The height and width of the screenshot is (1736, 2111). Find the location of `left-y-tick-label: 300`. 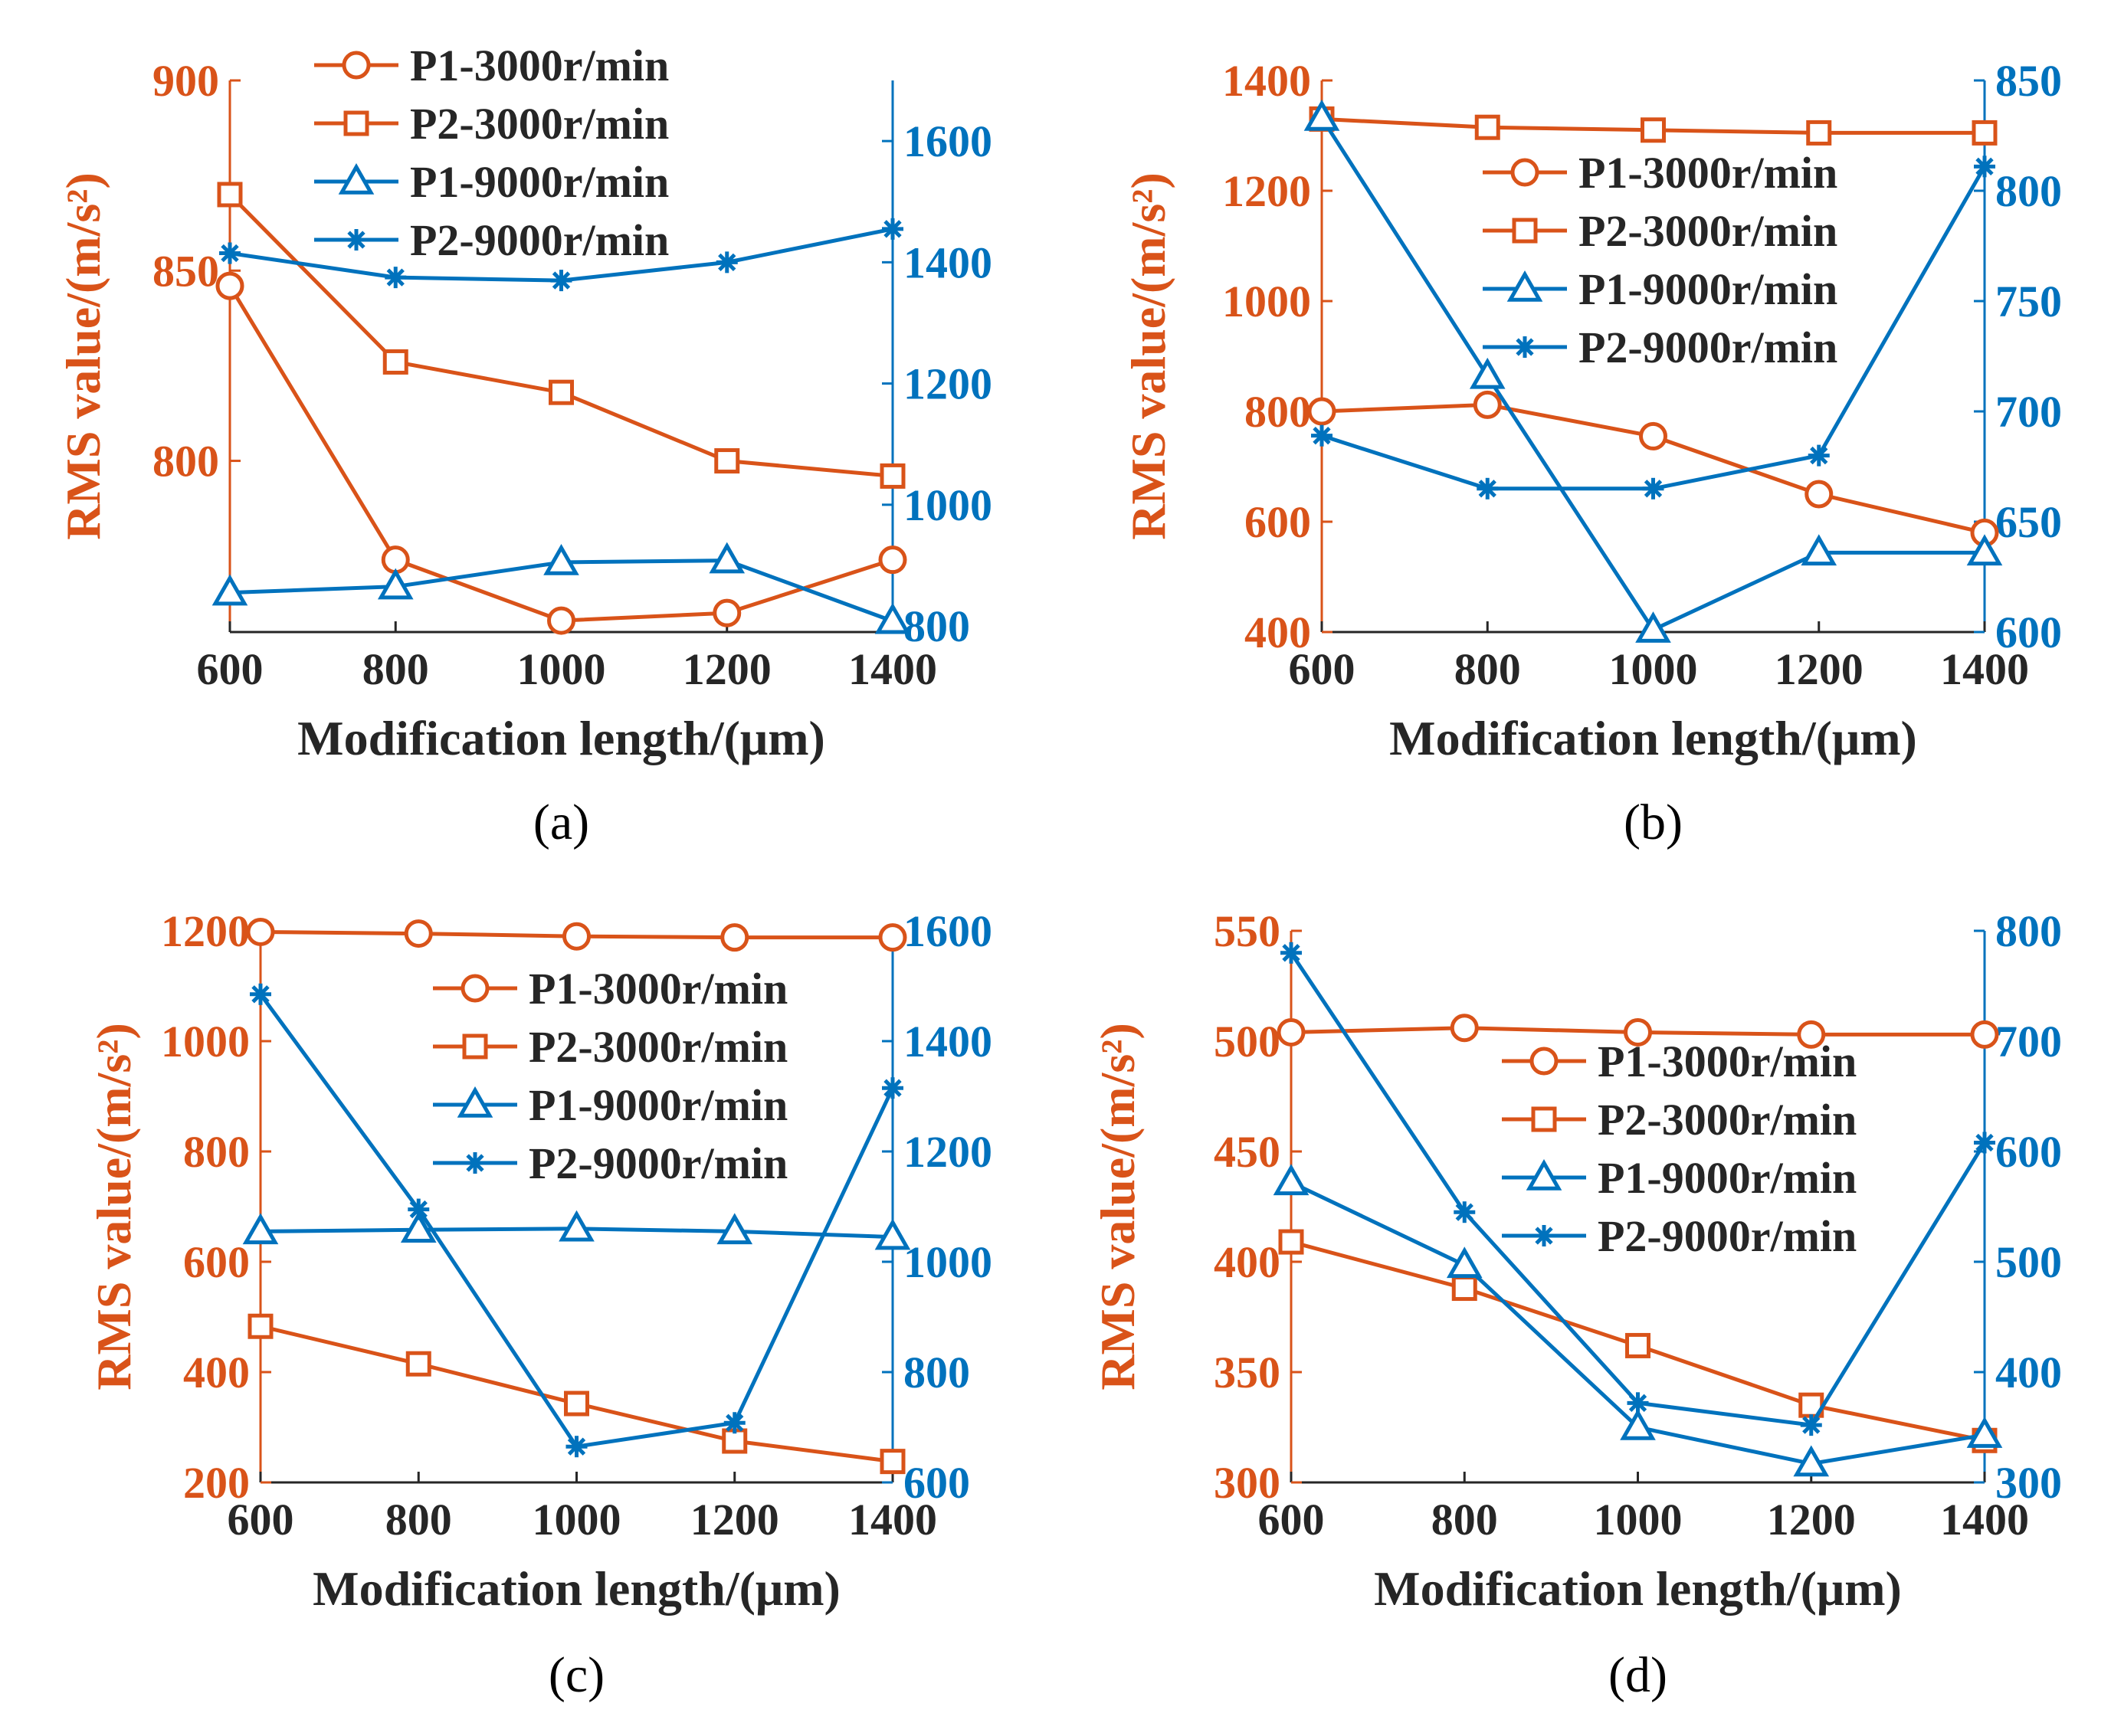

left-y-tick-label: 300 is located at coordinates (1247, 1483).